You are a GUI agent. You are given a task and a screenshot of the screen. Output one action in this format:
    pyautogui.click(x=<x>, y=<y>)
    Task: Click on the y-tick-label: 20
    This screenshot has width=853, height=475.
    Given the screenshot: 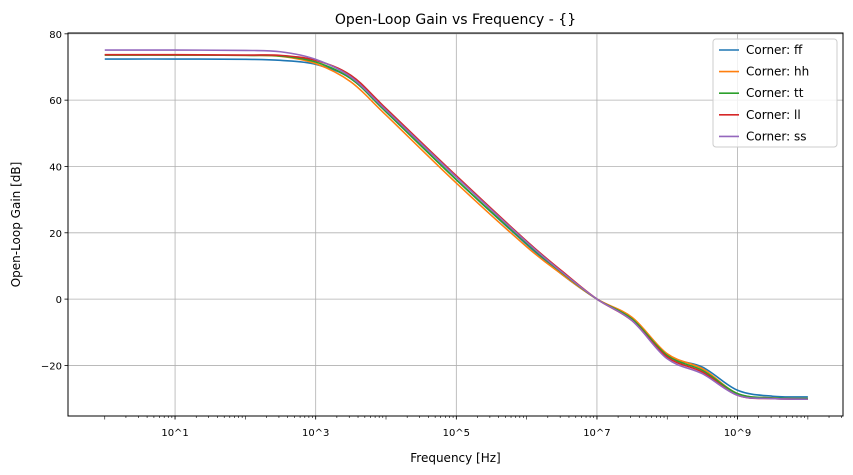 What is the action you would take?
    pyautogui.click(x=55, y=234)
    